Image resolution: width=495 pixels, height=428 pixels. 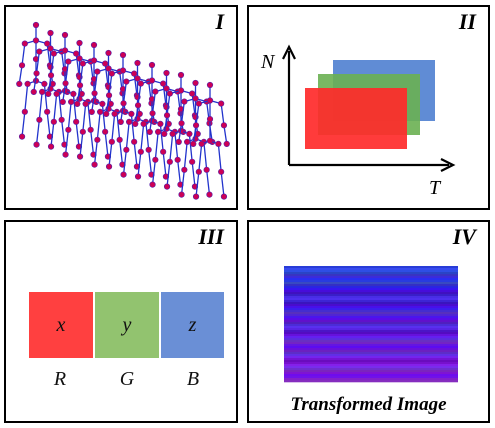 I want to click on y-axis-arrow, so click(x=289, y=52).